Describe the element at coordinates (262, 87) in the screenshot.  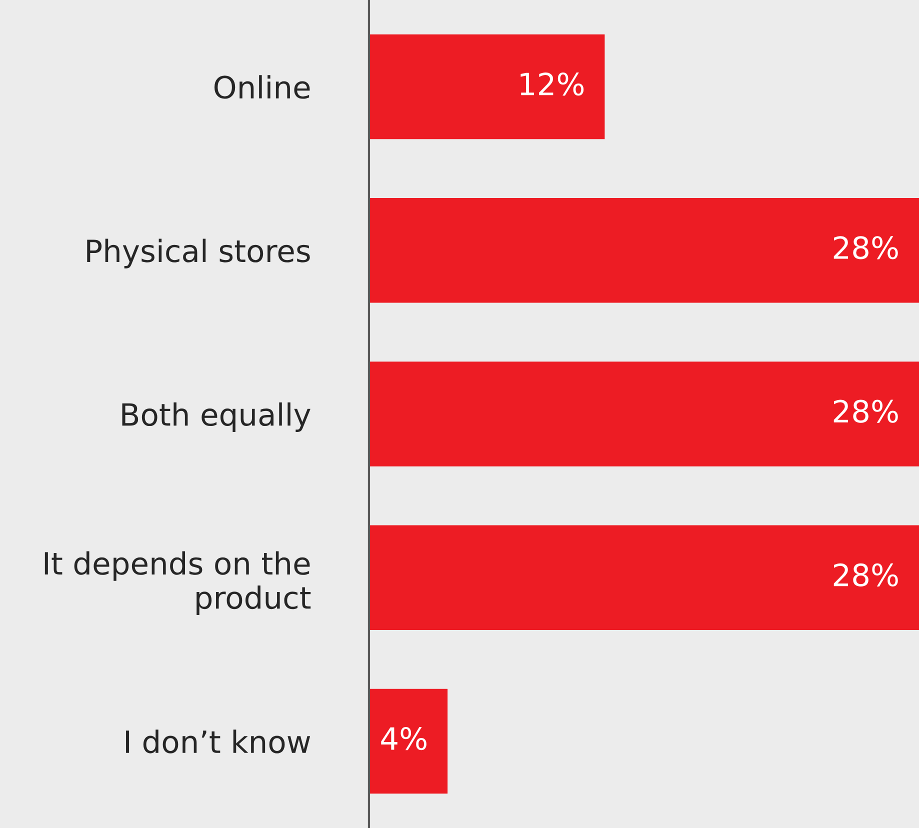
I see `y-tick-label: Online` at that location.